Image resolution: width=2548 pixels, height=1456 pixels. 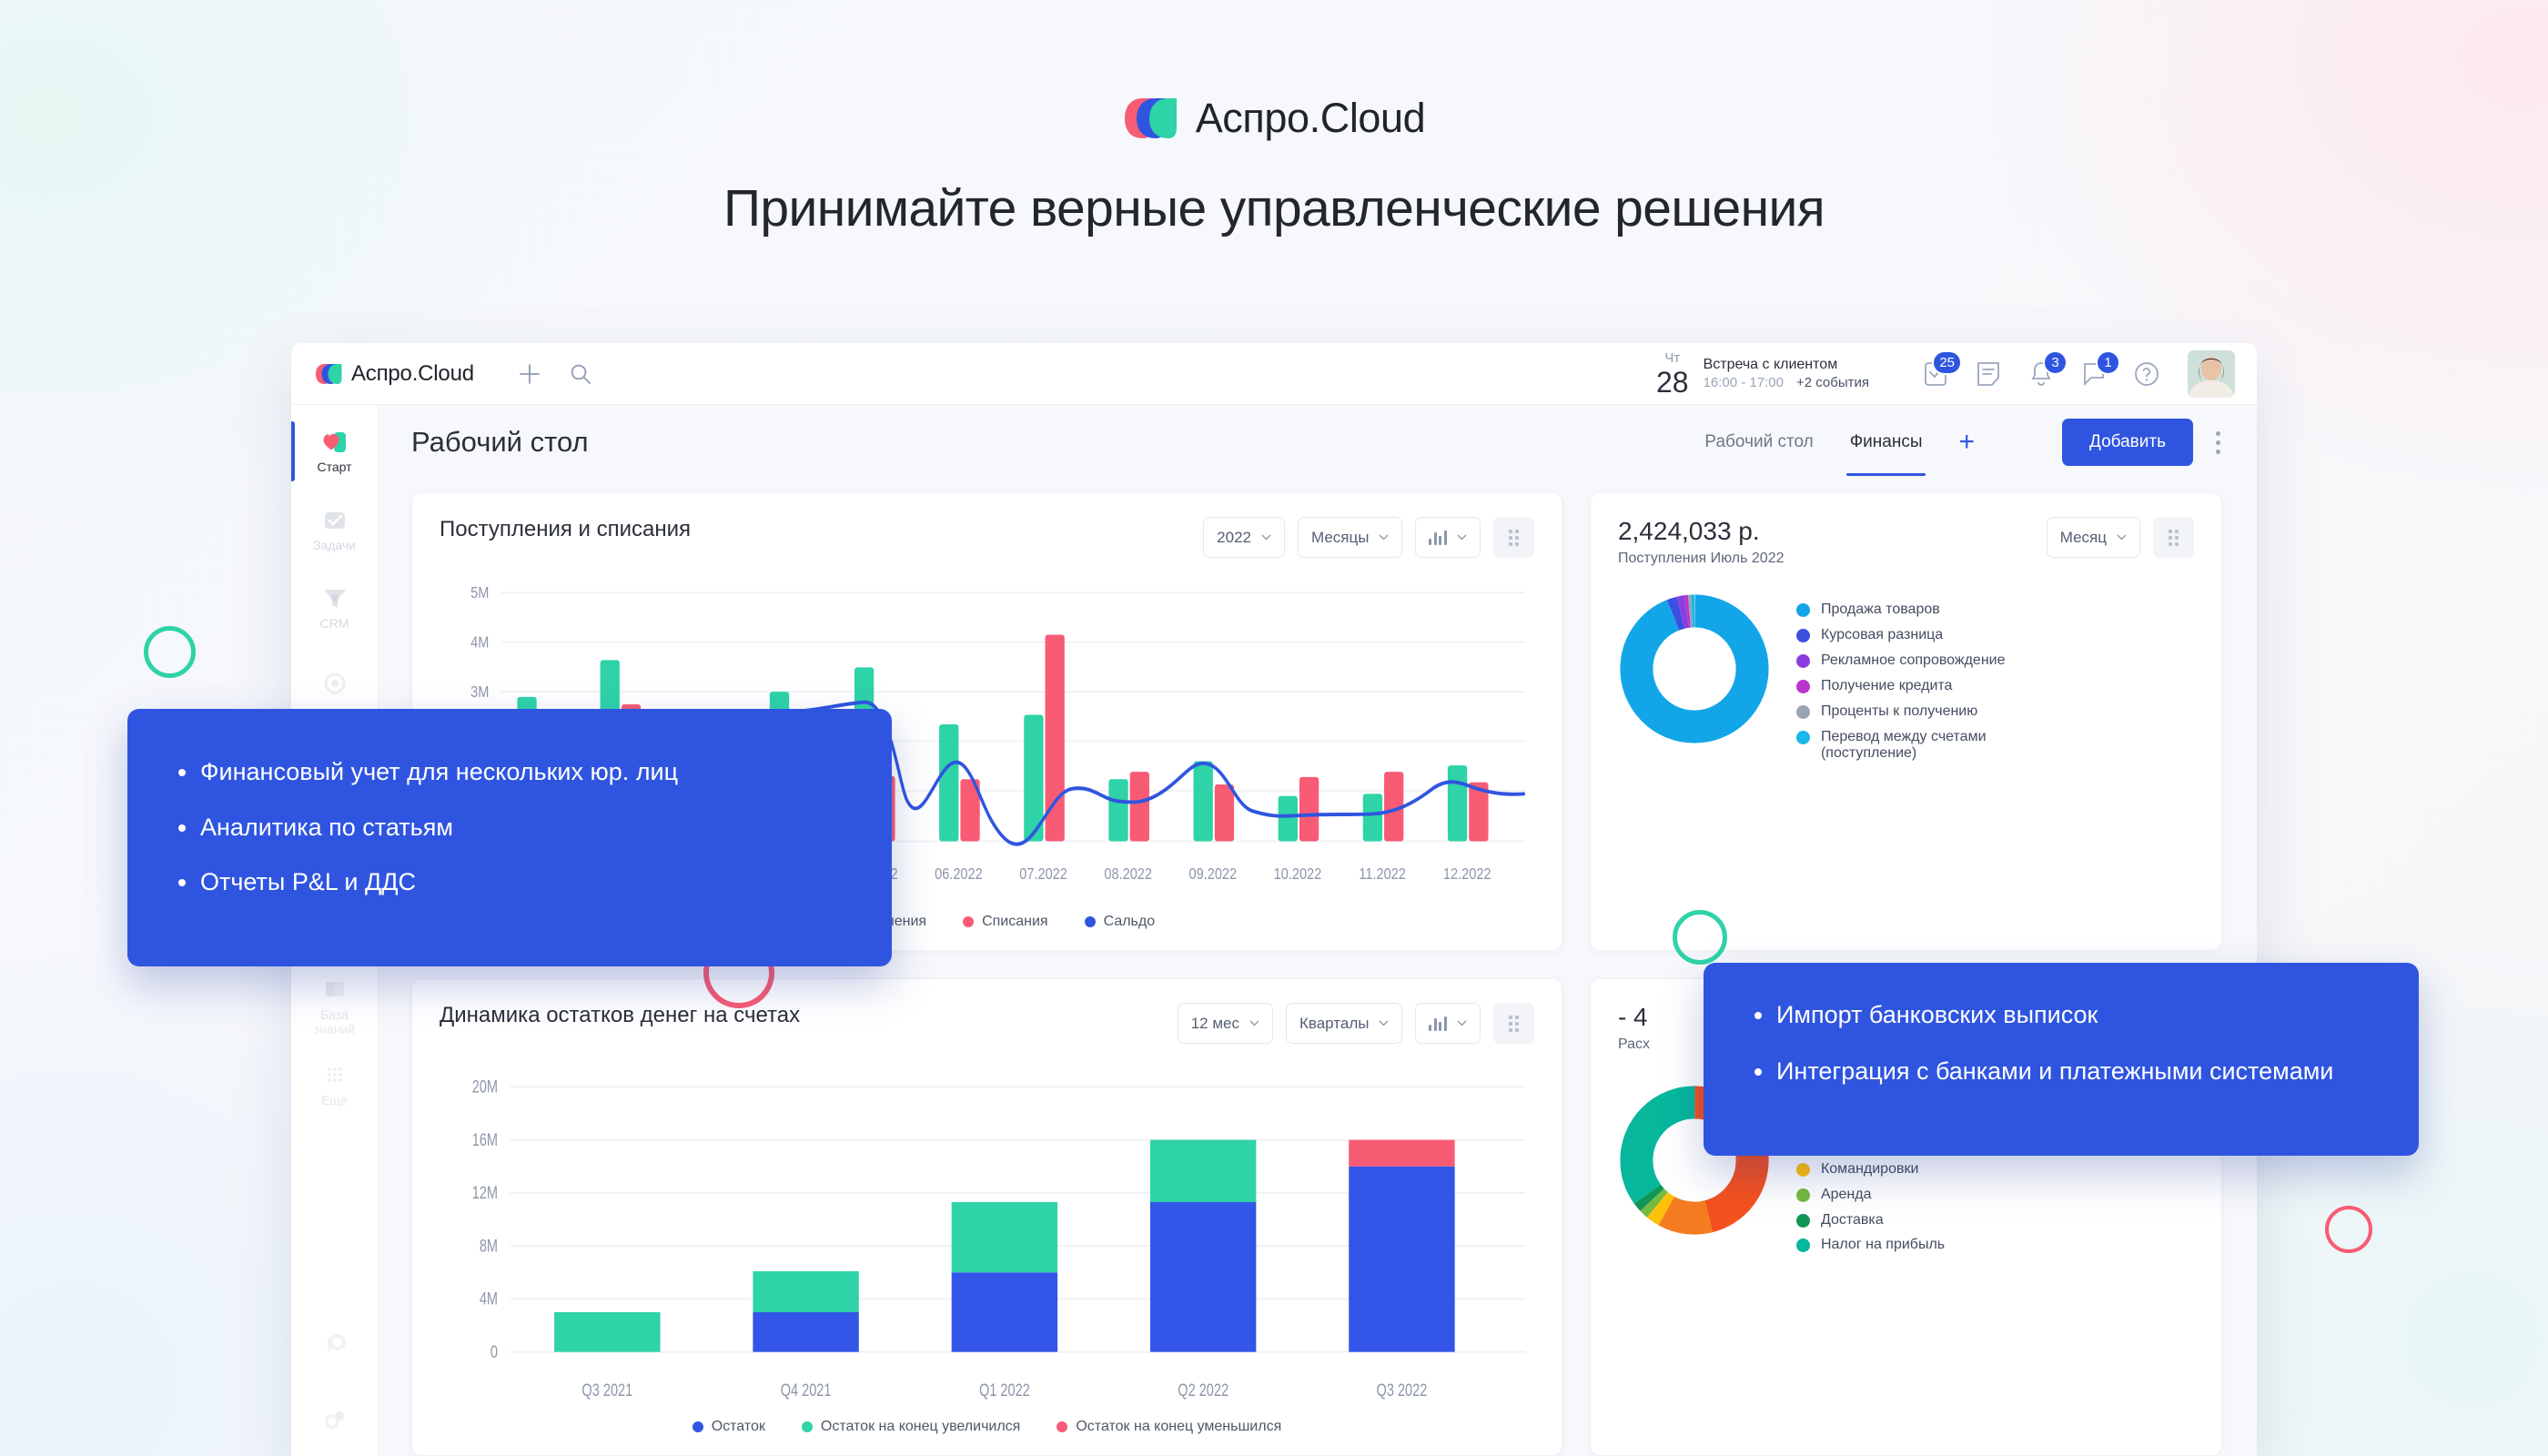 I want to click on legend-item: Налог на прибыль, so click(x=1895, y=1246).